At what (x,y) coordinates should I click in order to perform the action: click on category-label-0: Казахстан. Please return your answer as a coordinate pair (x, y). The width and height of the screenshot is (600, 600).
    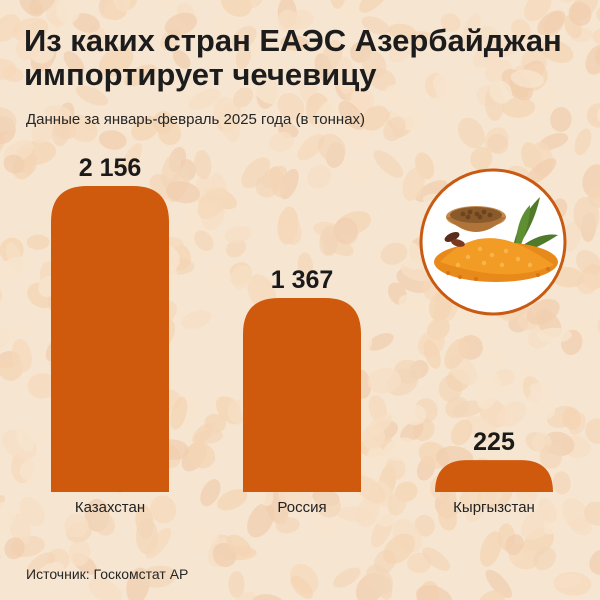
    Looking at the image, I should click on (110, 507).